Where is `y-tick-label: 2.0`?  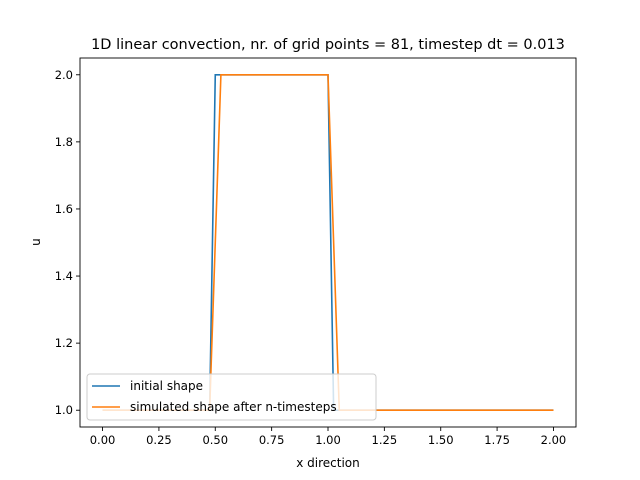
y-tick-label: 2.0 is located at coordinates (64, 75).